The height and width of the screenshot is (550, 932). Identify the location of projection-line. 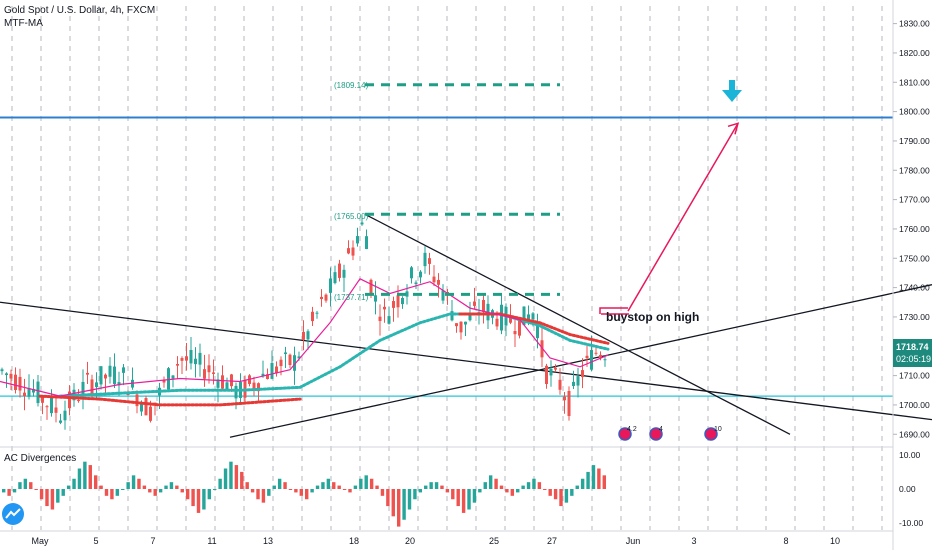
(683, 217).